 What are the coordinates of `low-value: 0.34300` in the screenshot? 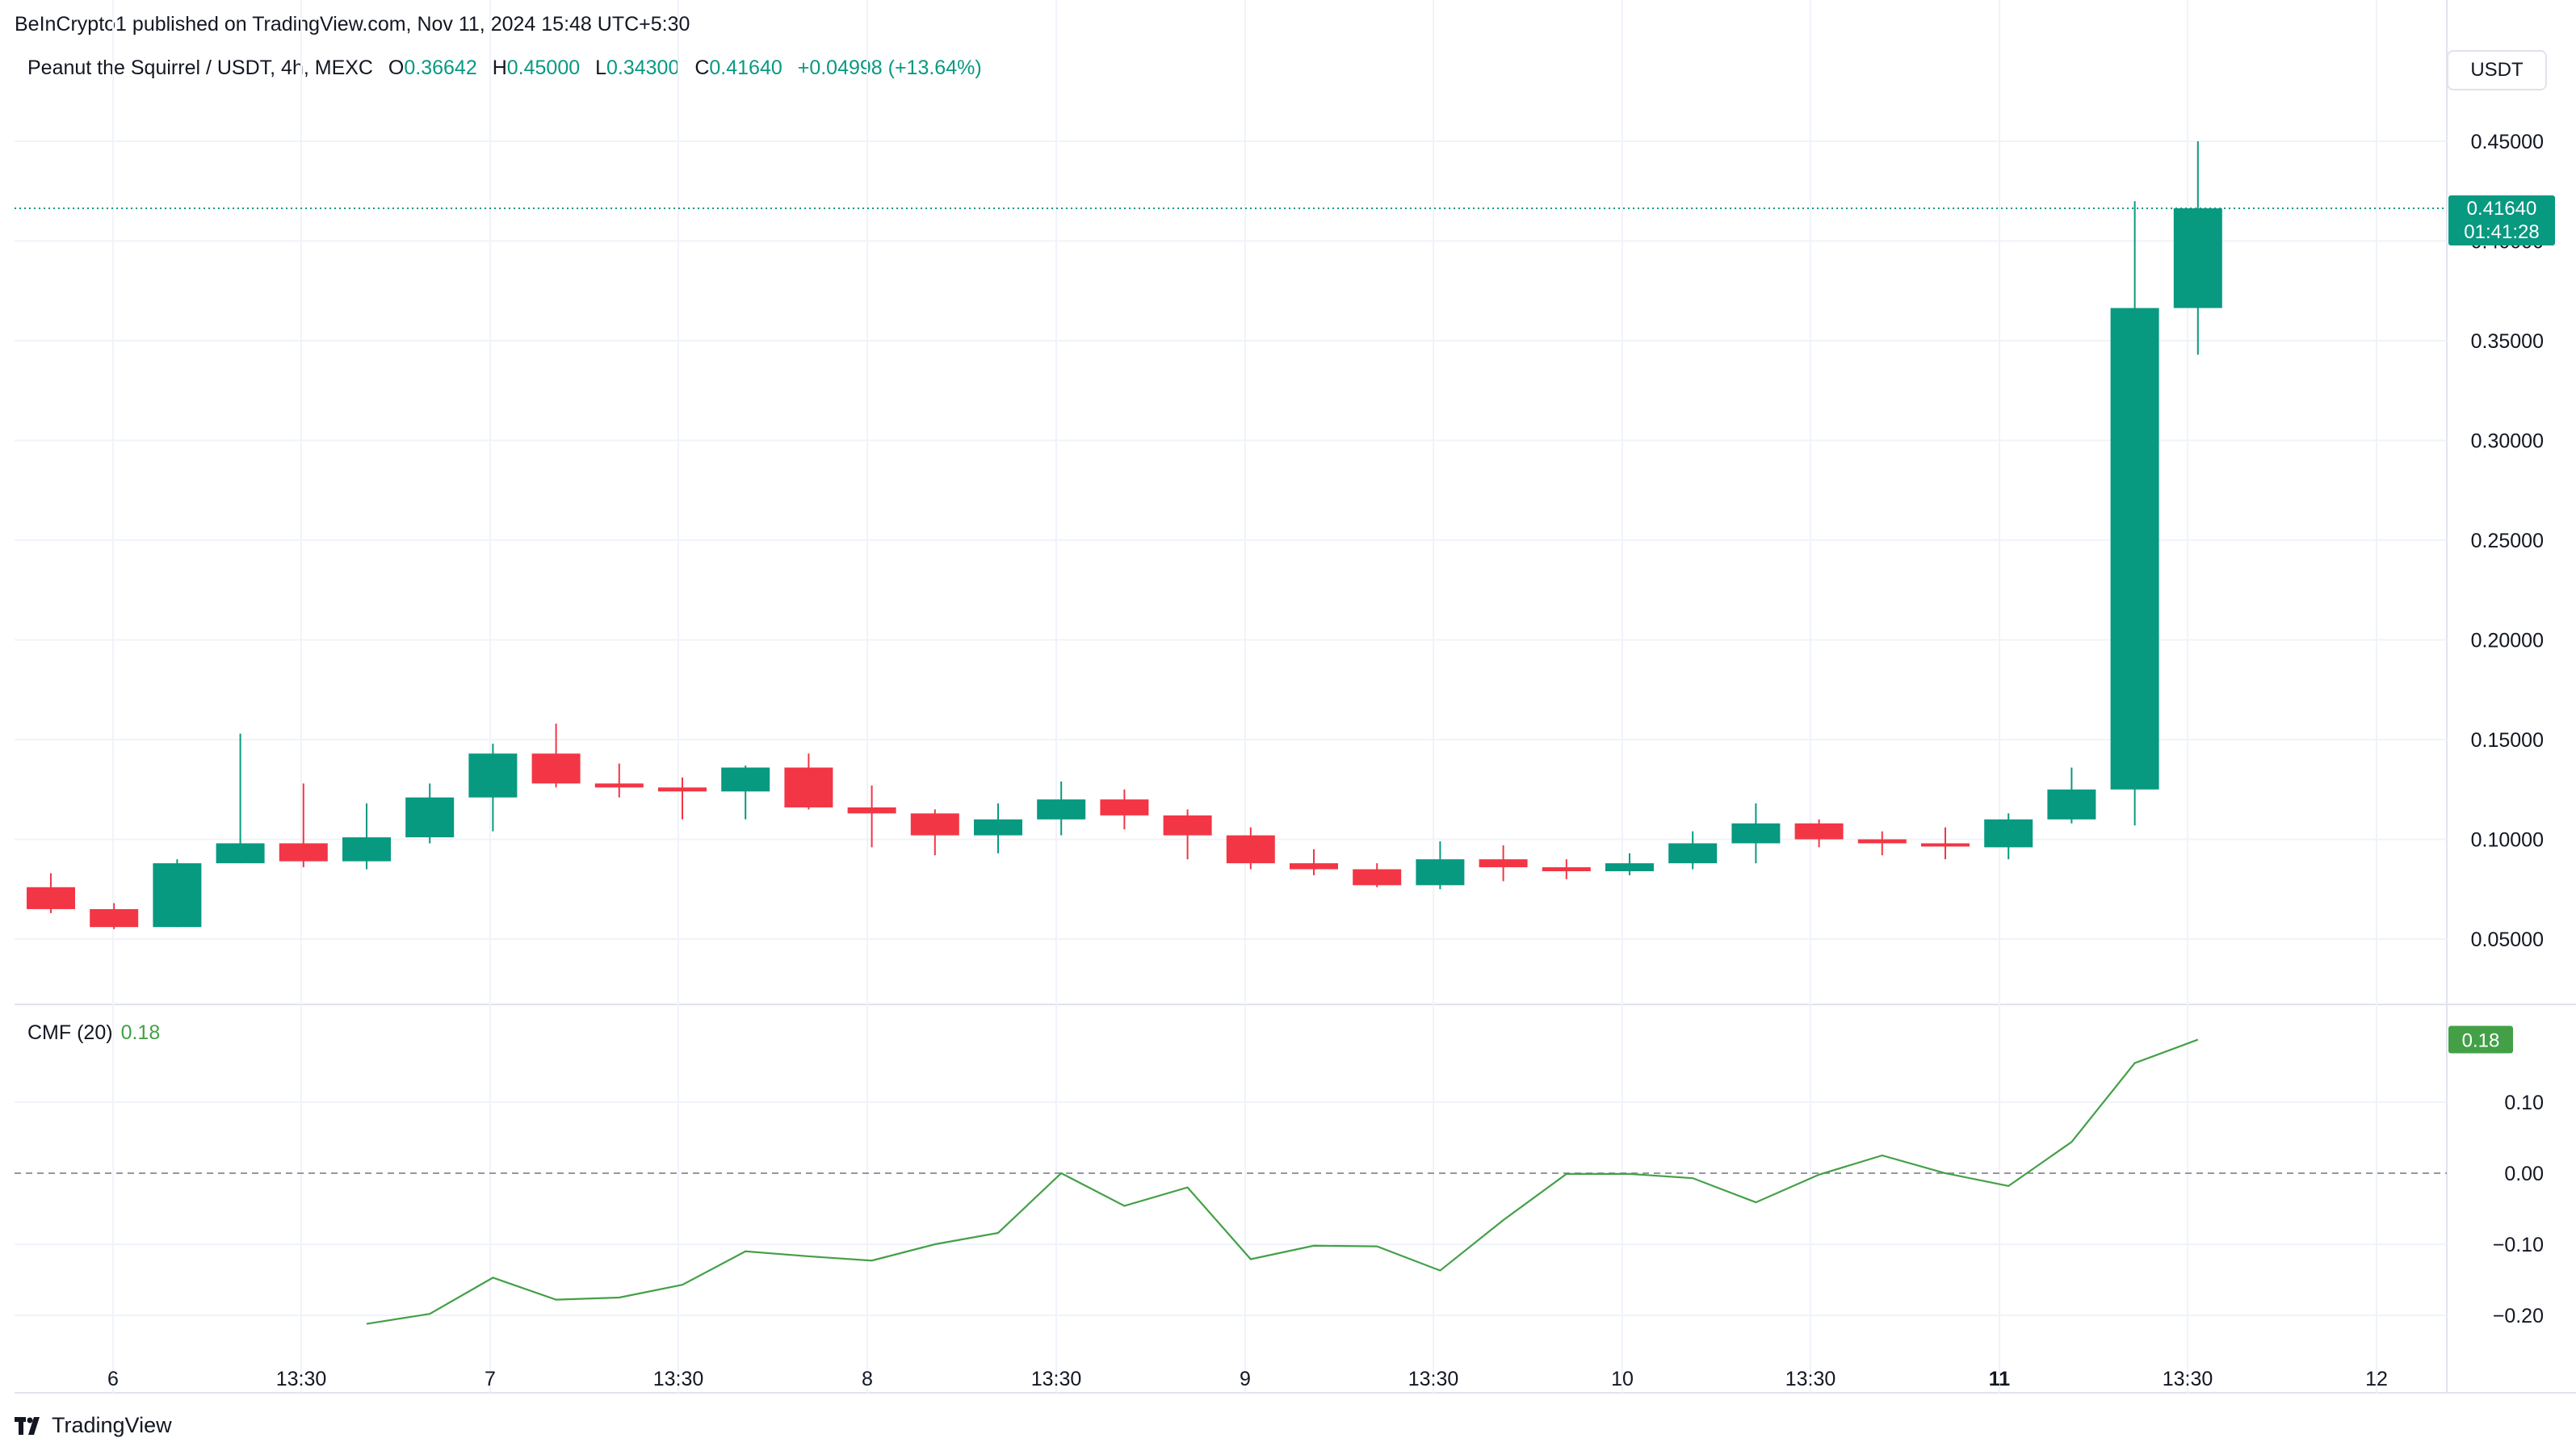 It's located at (643, 68).